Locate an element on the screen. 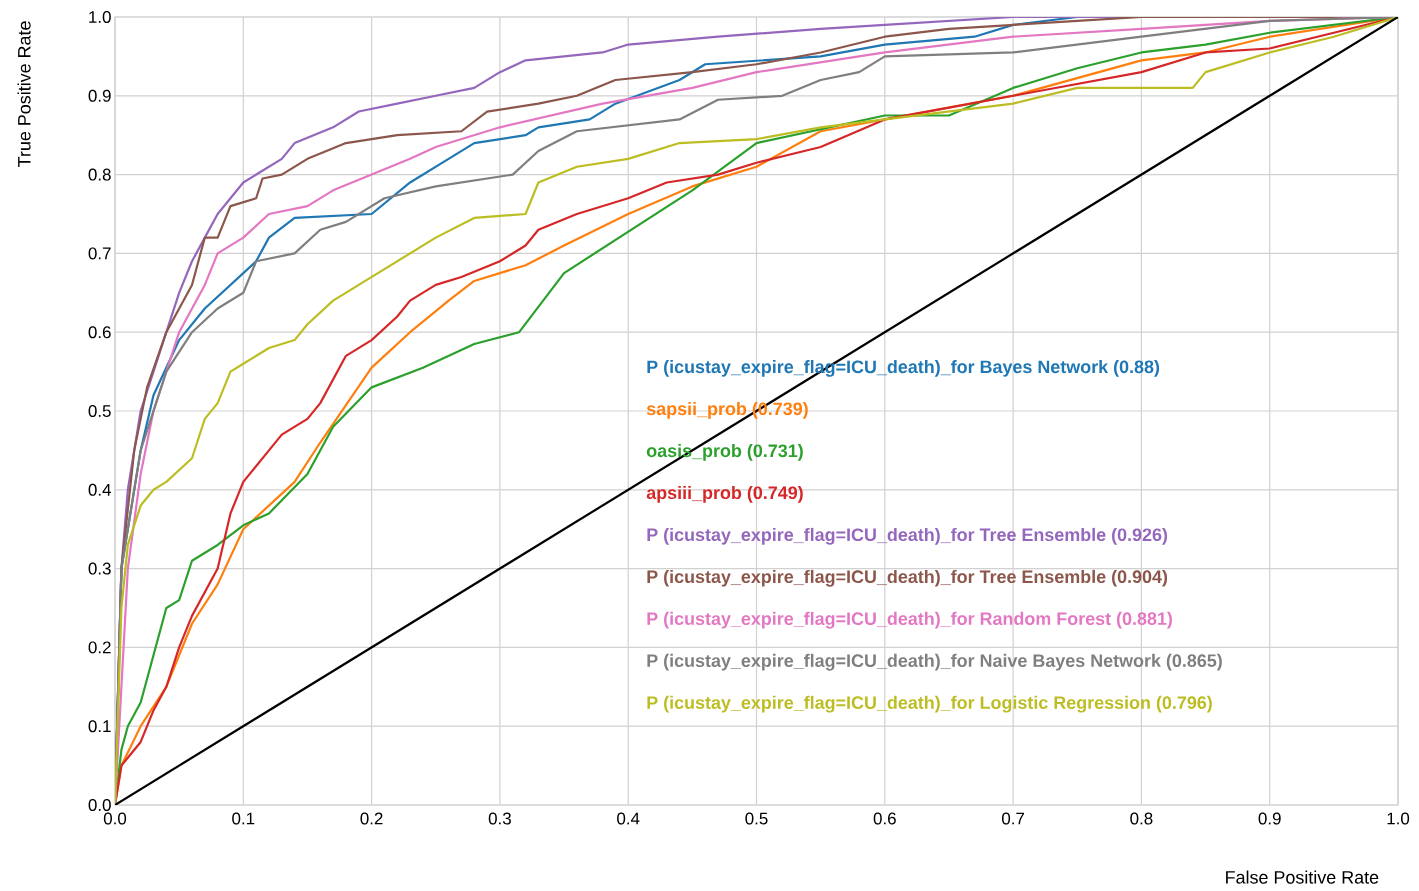  y-tick-label: 0.5 is located at coordinates (99, 411).